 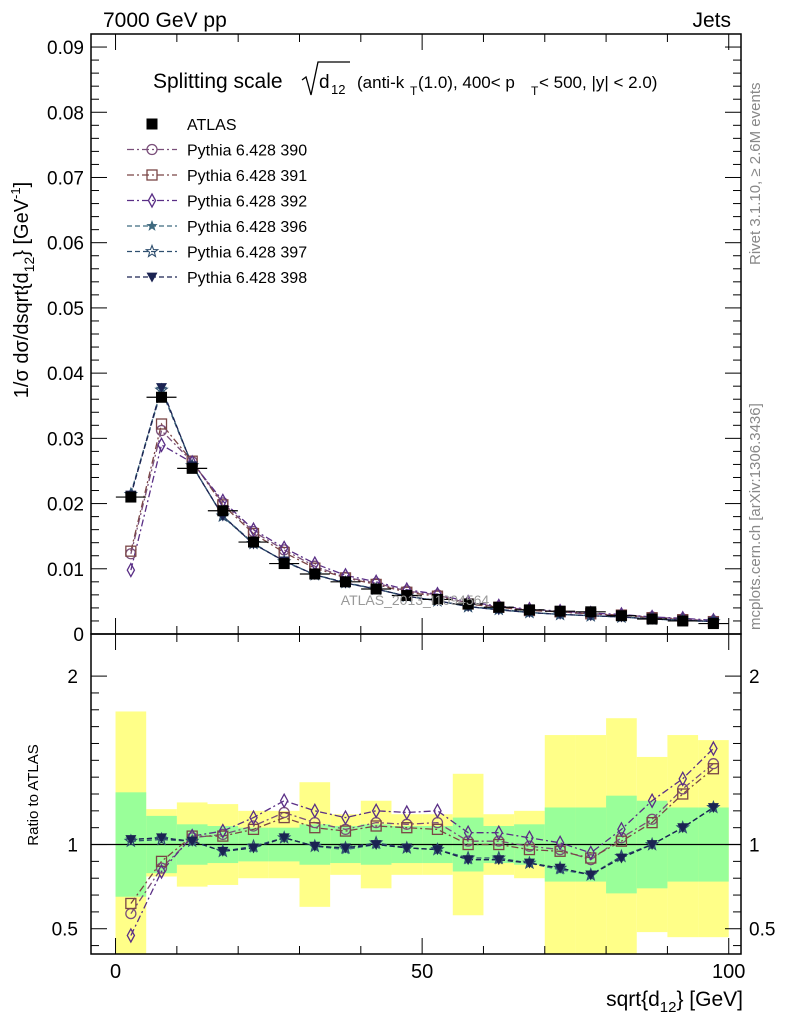 What do you see at coordinates (15, 193) in the screenshot?
I see `ylabel-sup: -1` at bounding box center [15, 193].